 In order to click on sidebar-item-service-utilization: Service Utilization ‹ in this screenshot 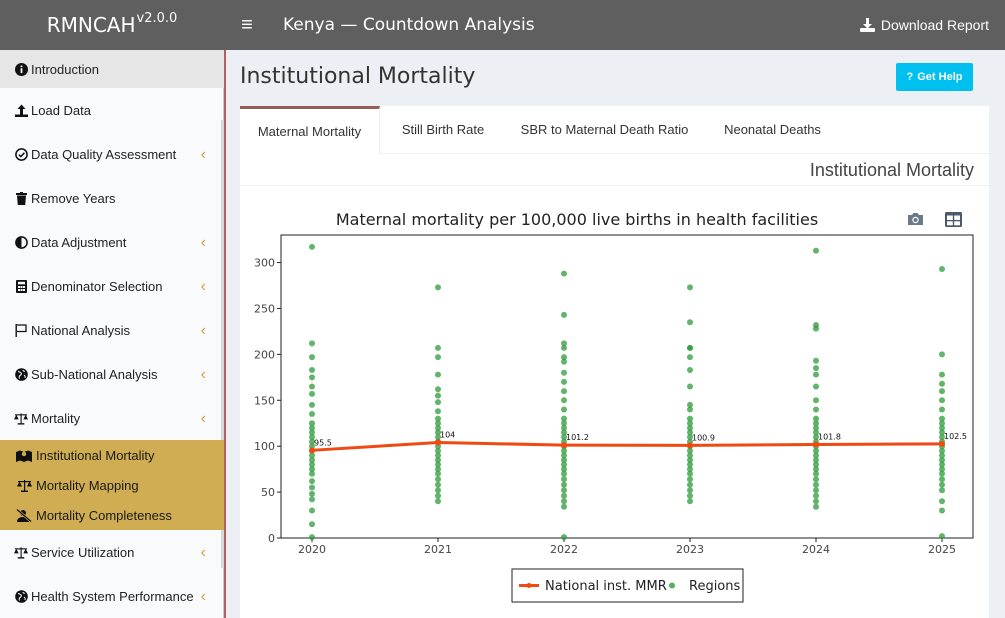, I will do `click(112, 552)`.